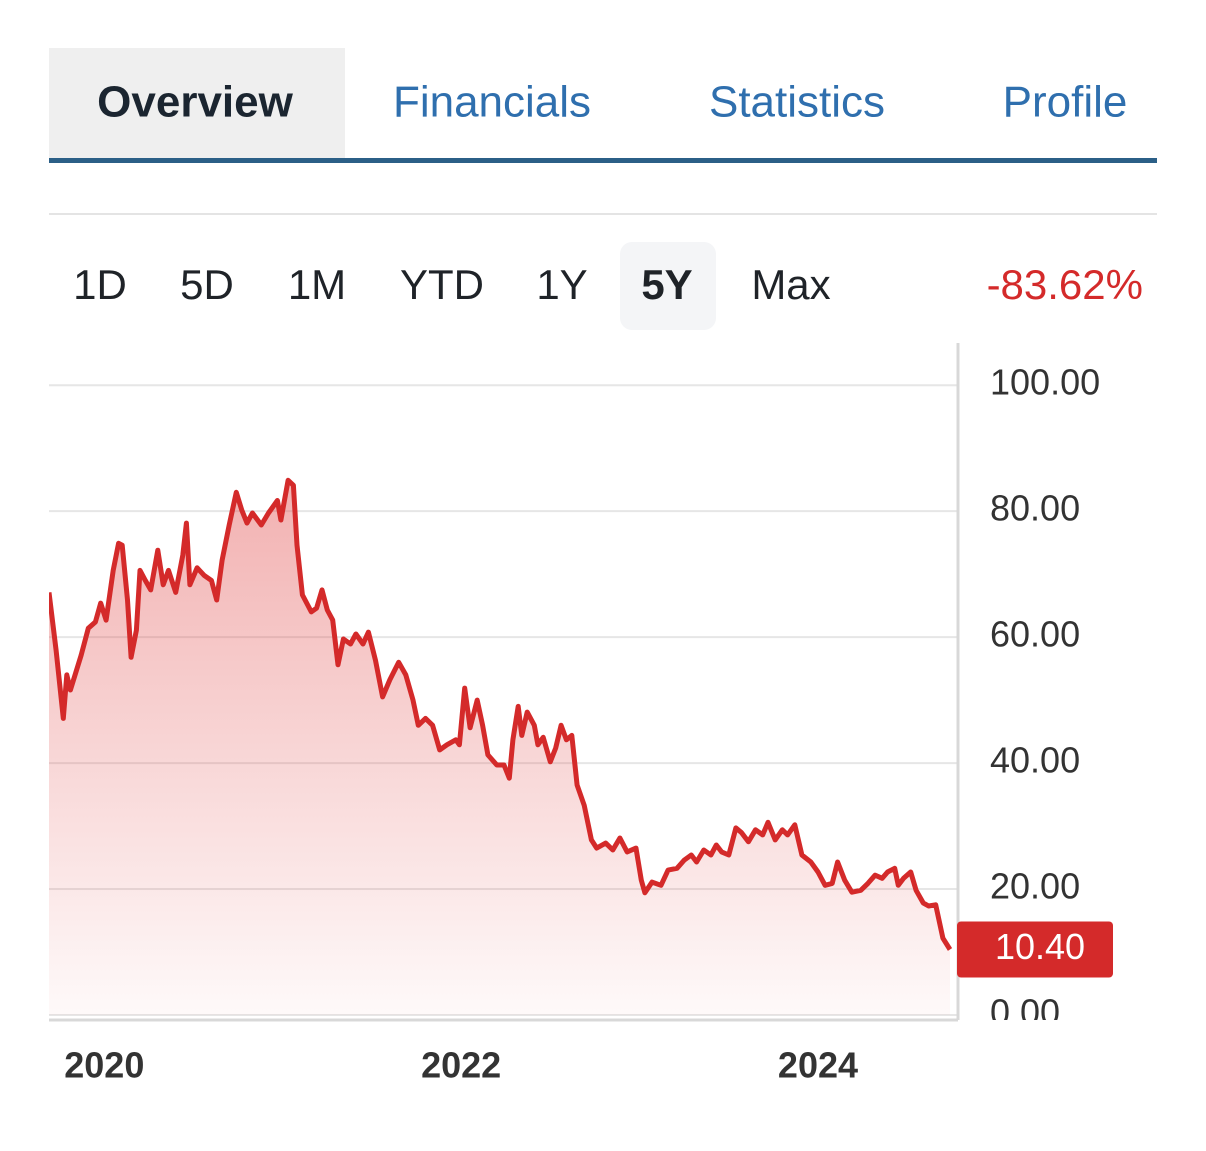  I want to click on range-button: 1Y, so click(561, 284).